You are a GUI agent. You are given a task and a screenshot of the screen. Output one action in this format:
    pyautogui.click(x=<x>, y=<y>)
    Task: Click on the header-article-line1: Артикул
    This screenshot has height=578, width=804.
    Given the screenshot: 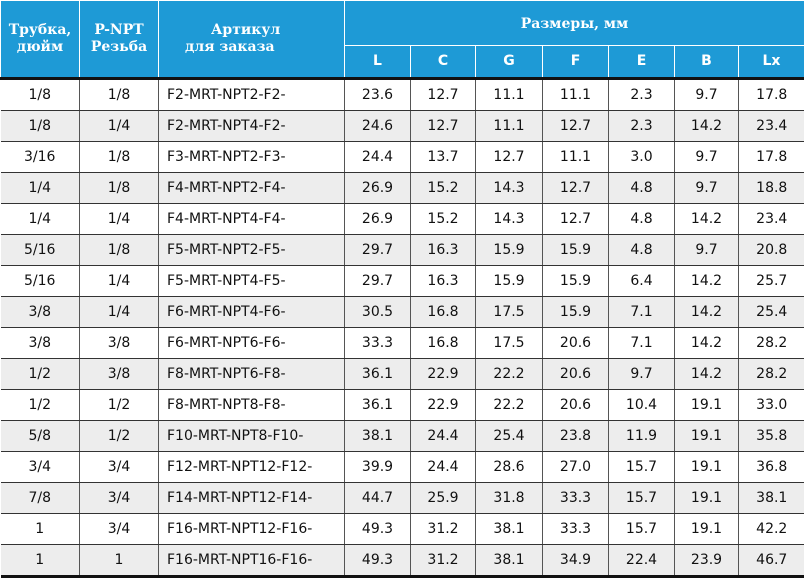 What is the action you would take?
    pyautogui.click(x=246, y=30)
    